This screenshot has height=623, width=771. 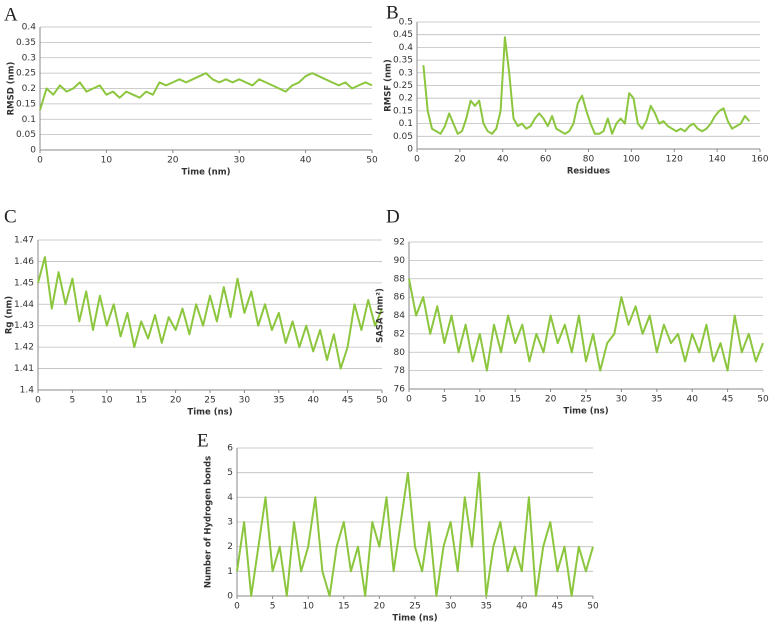 I want to click on y-tick-label: 2, so click(x=230, y=547).